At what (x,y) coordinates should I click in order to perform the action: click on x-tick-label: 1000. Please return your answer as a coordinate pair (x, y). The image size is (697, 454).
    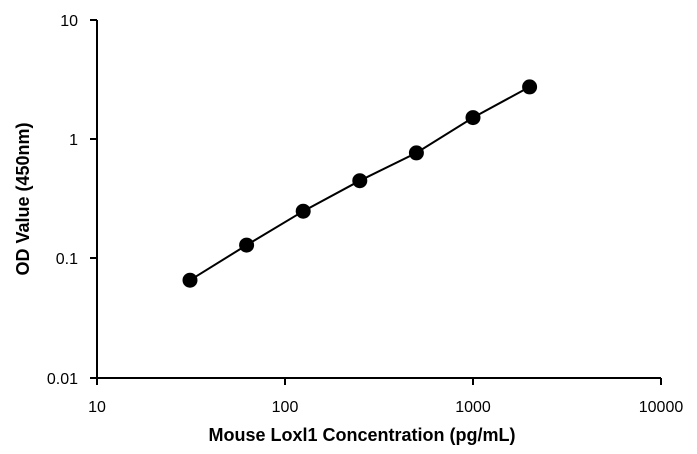
    Looking at the image, I should click on (473, 407).